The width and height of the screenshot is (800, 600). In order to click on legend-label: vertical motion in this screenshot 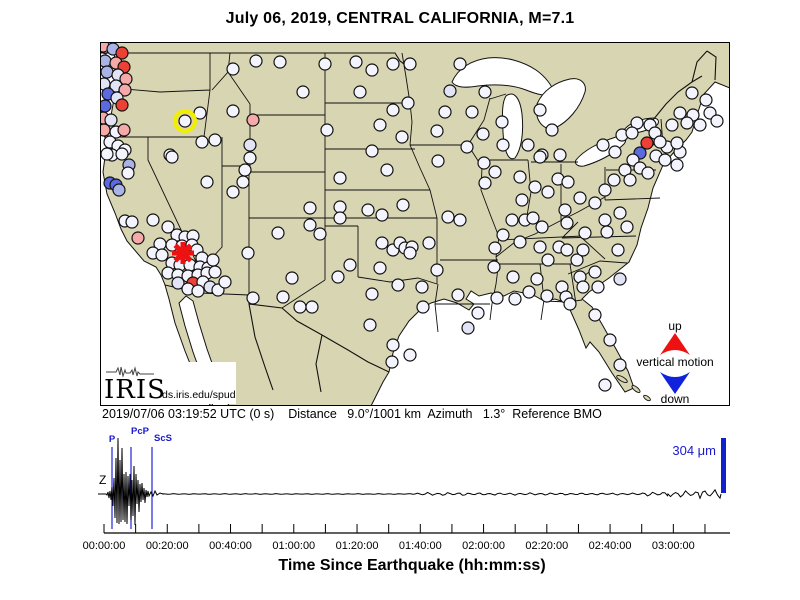, I will do `click(674, 362)`.